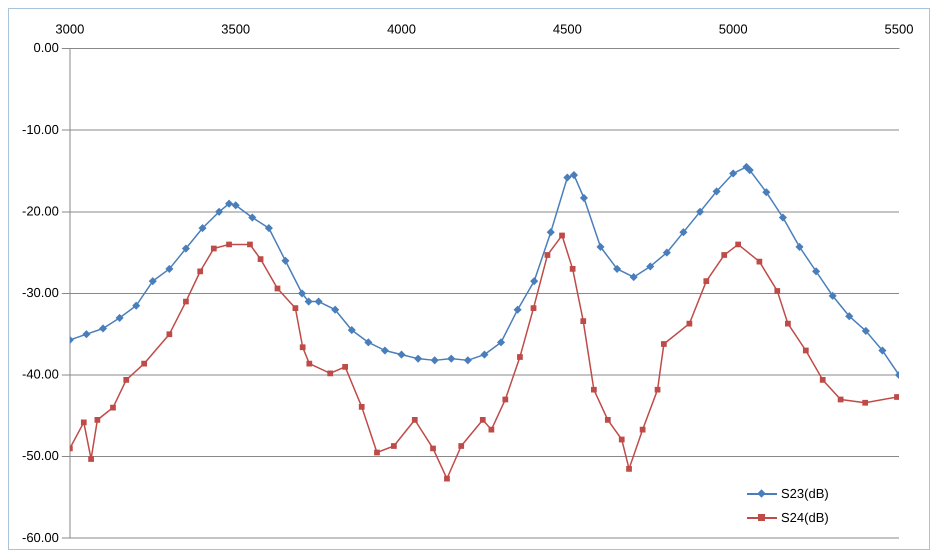 Image resolution: width=937 pixels, height=556 pixels. What do you see at coordinates (46, 48) in the screenshot?
I see `y-tick-label: 0.00` at bounding box center [46, 48].